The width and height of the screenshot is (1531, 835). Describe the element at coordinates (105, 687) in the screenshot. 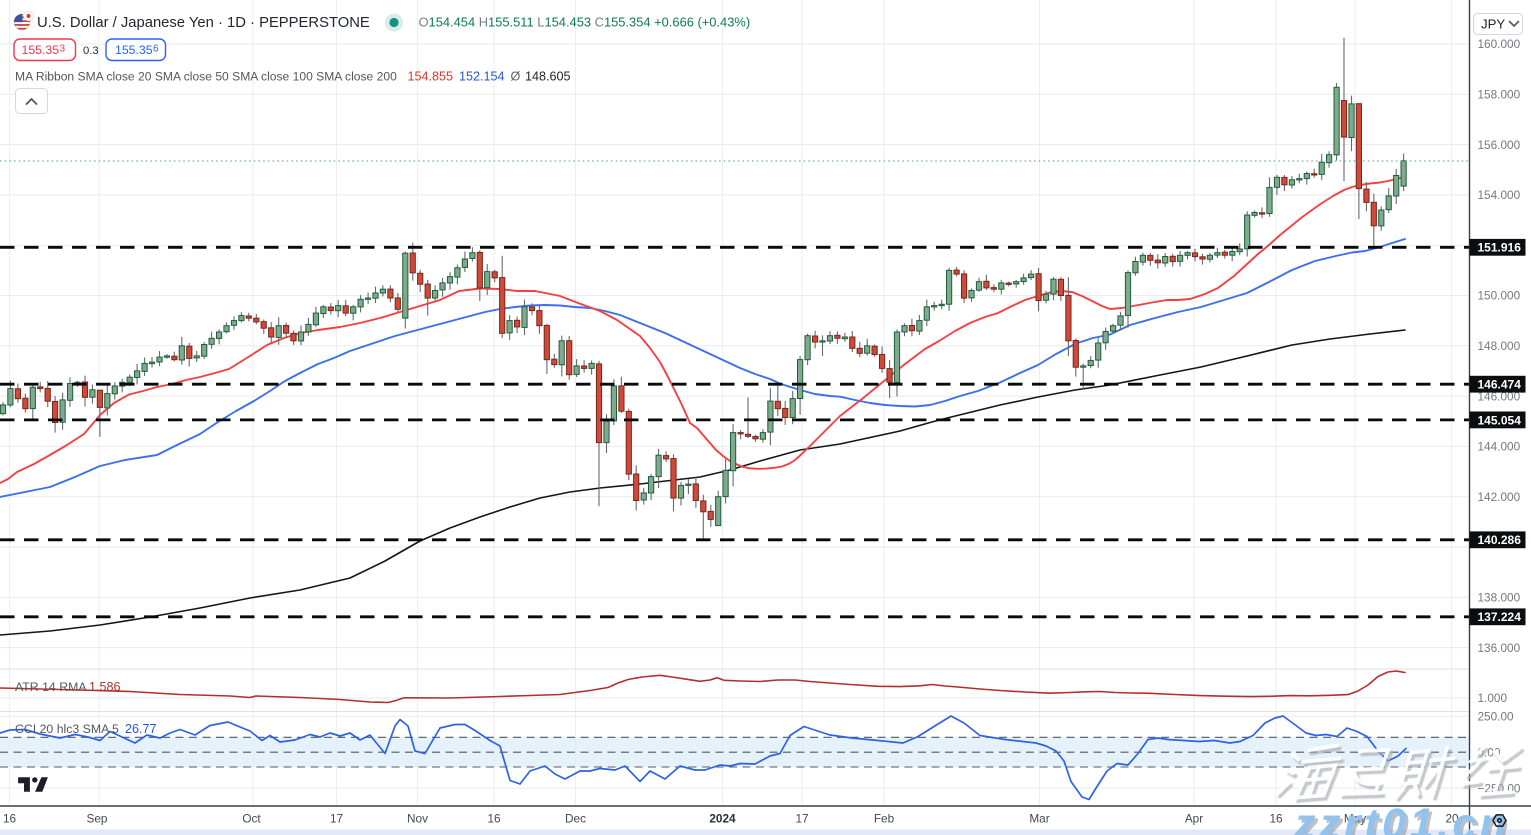

I see `svg-text: 1.586` at that location.